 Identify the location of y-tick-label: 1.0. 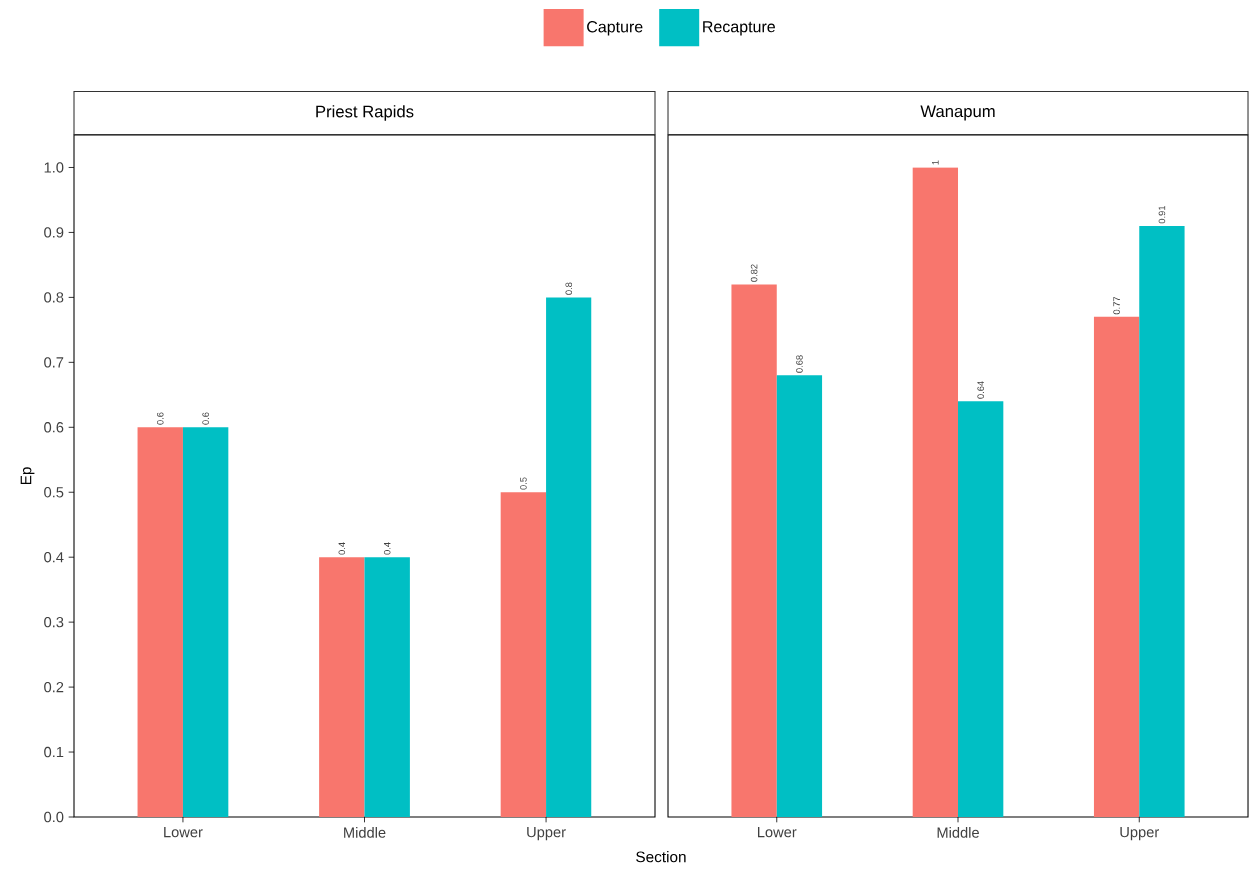
(54, 167).